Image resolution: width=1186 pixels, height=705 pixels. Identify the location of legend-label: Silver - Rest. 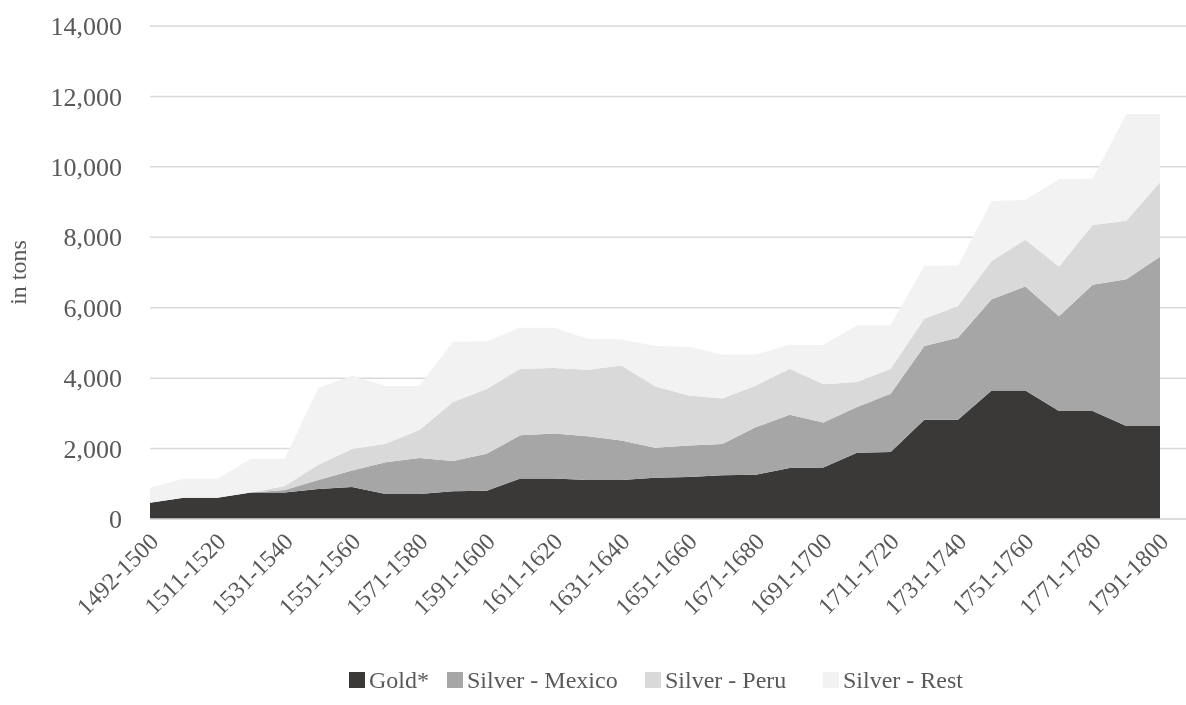
(903, 680).